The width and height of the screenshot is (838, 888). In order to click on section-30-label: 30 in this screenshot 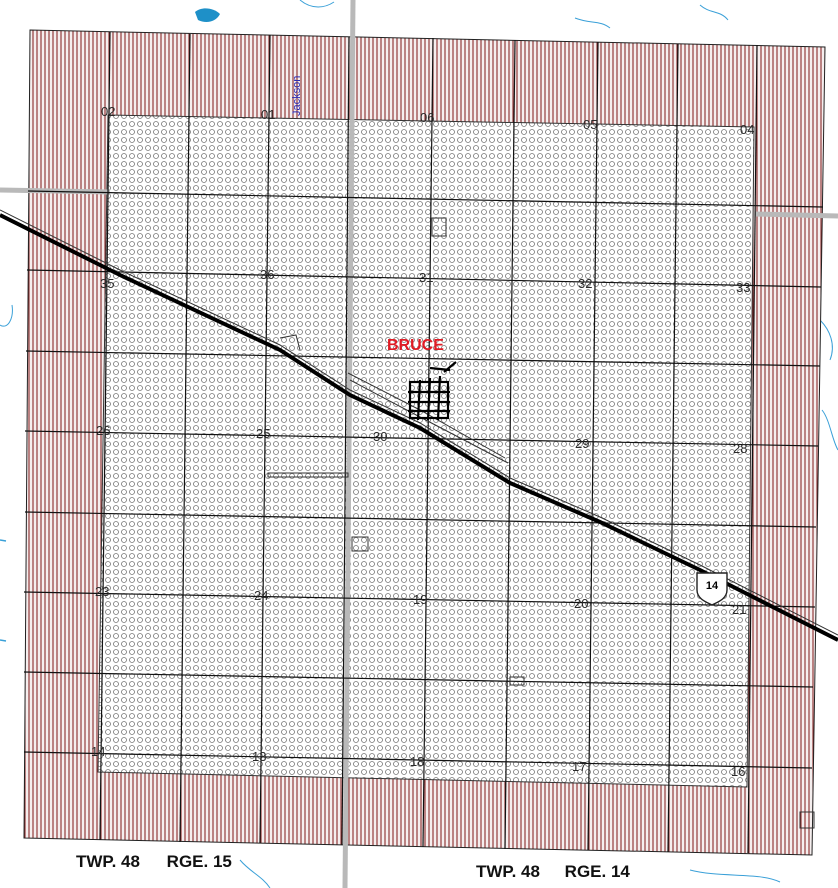, I will do `click(380, 436)`.